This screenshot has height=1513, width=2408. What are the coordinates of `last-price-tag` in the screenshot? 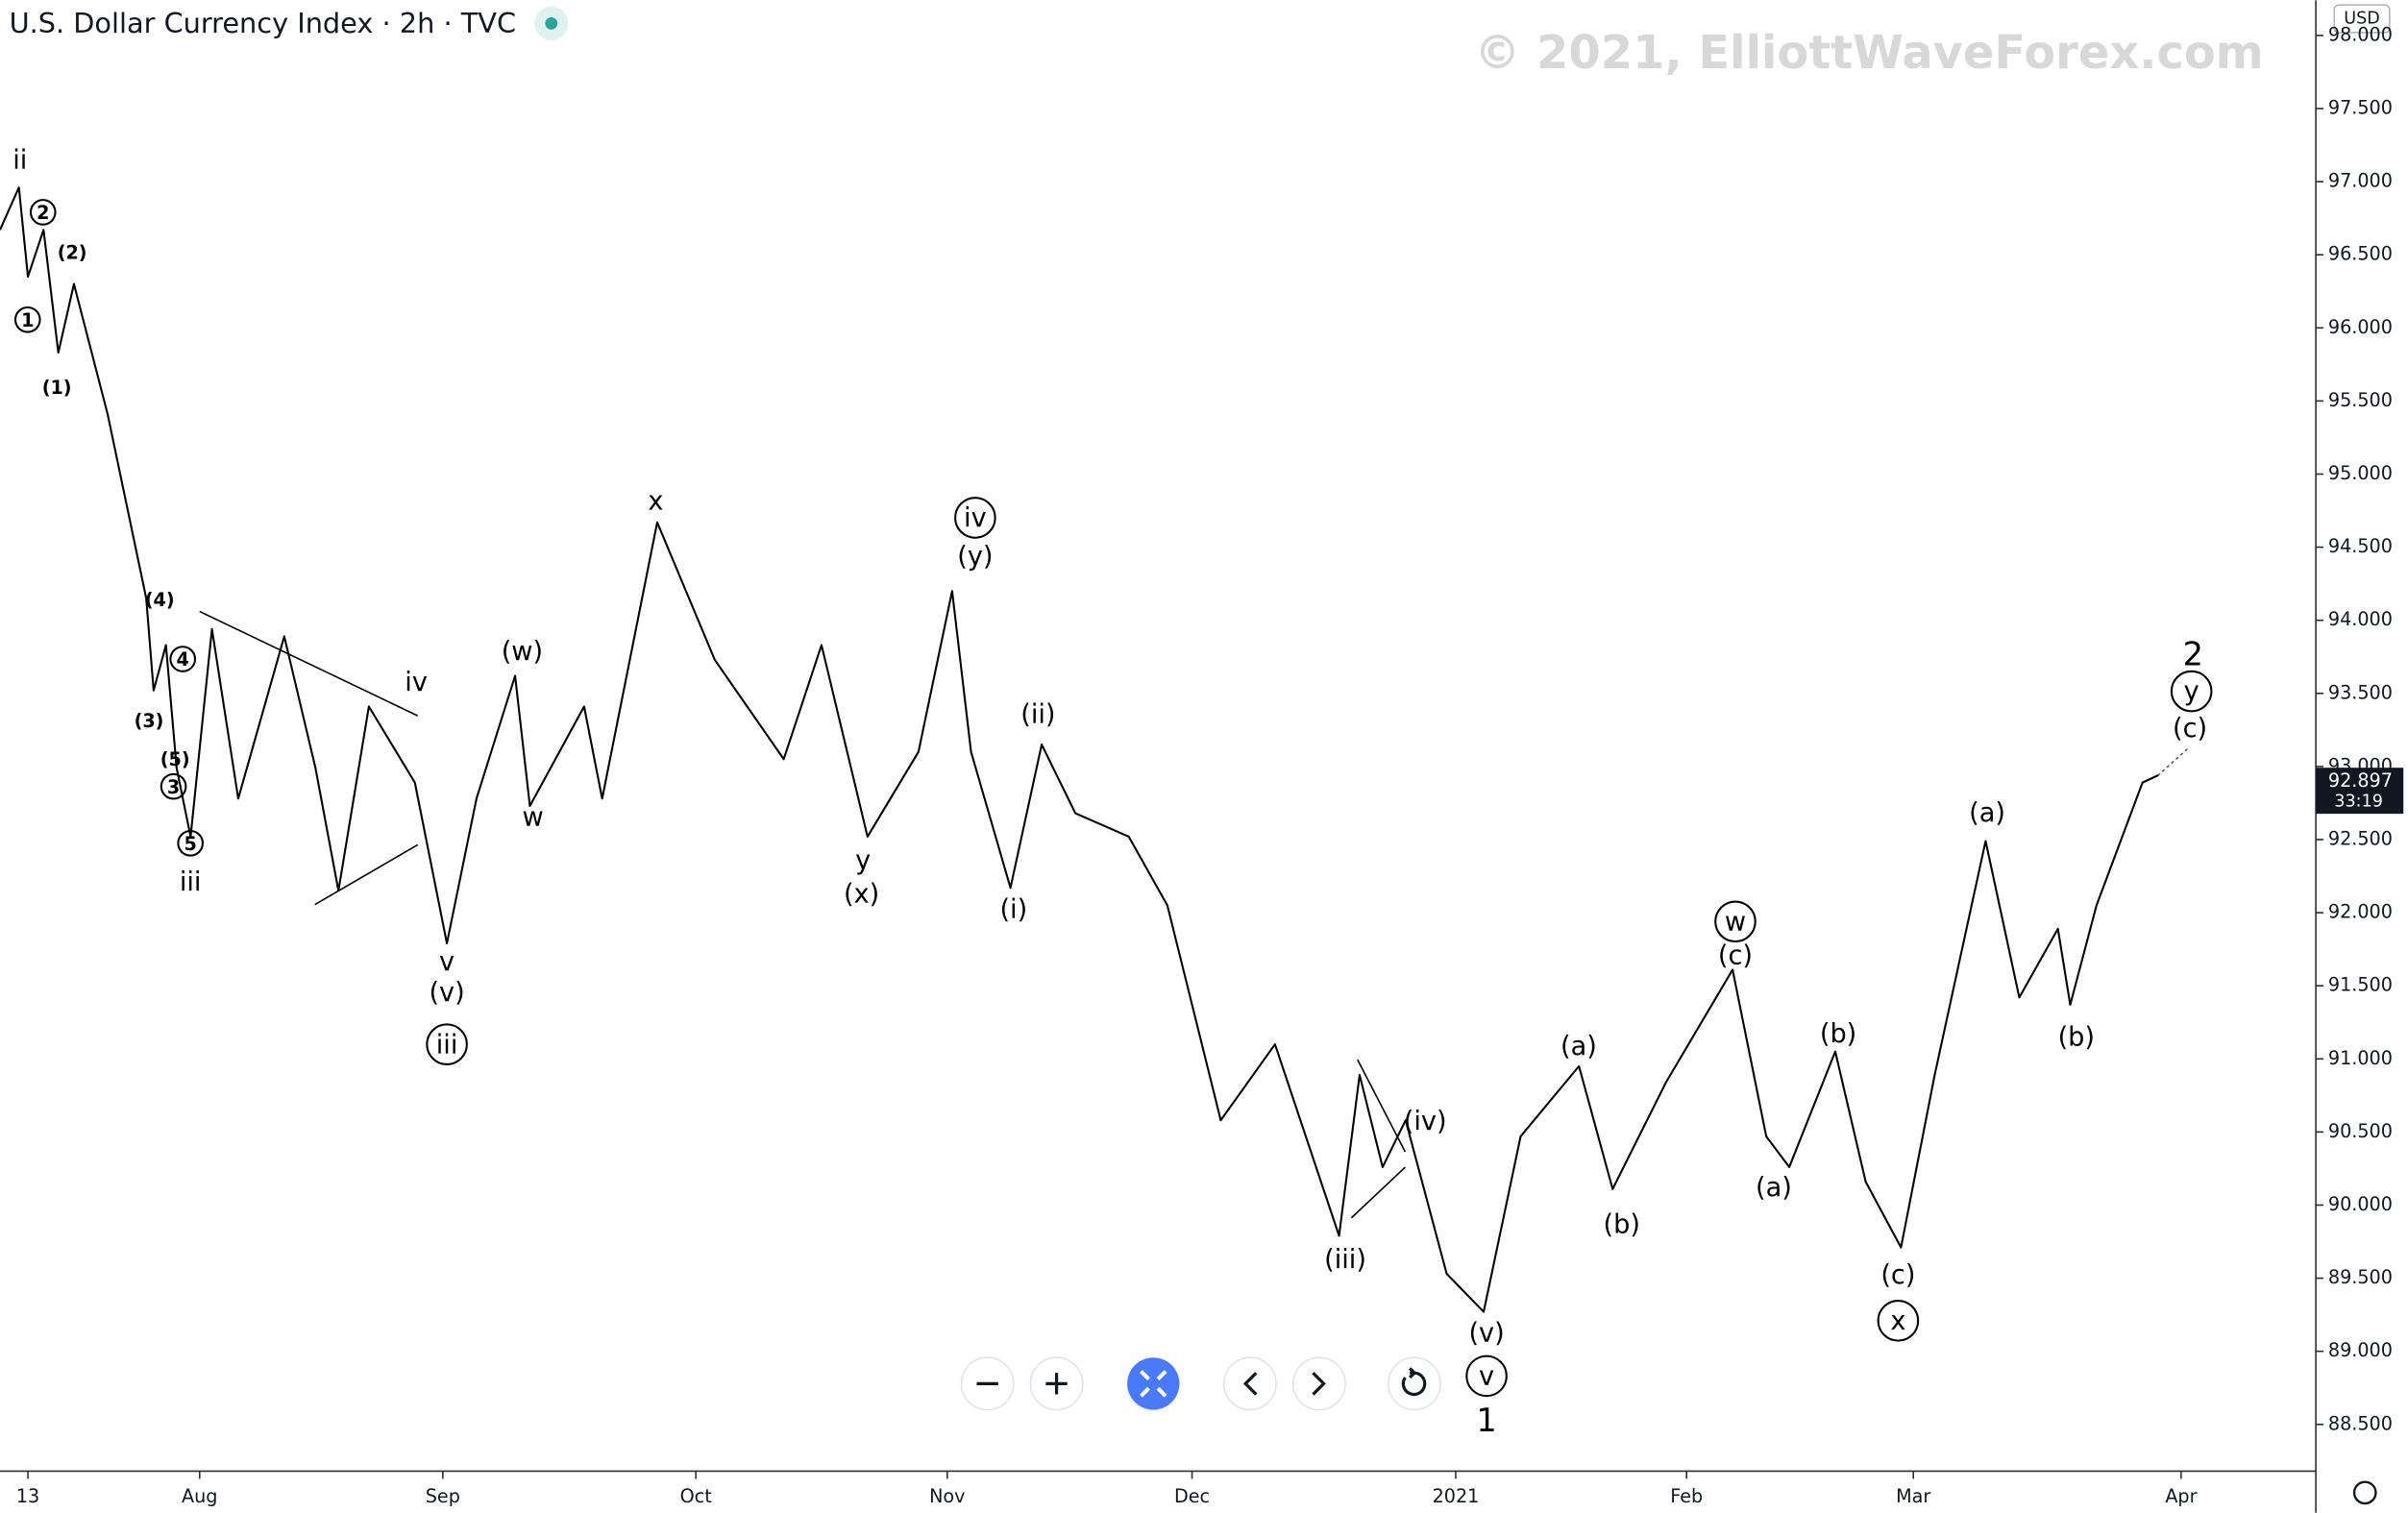 It's located at (2360, 792).